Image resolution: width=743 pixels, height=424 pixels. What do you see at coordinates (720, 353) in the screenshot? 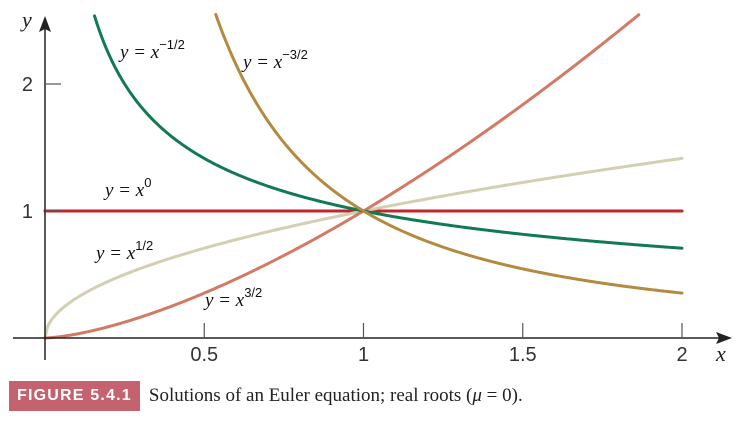
I see `x-axis-label: x` at bounding box center [720, 353].